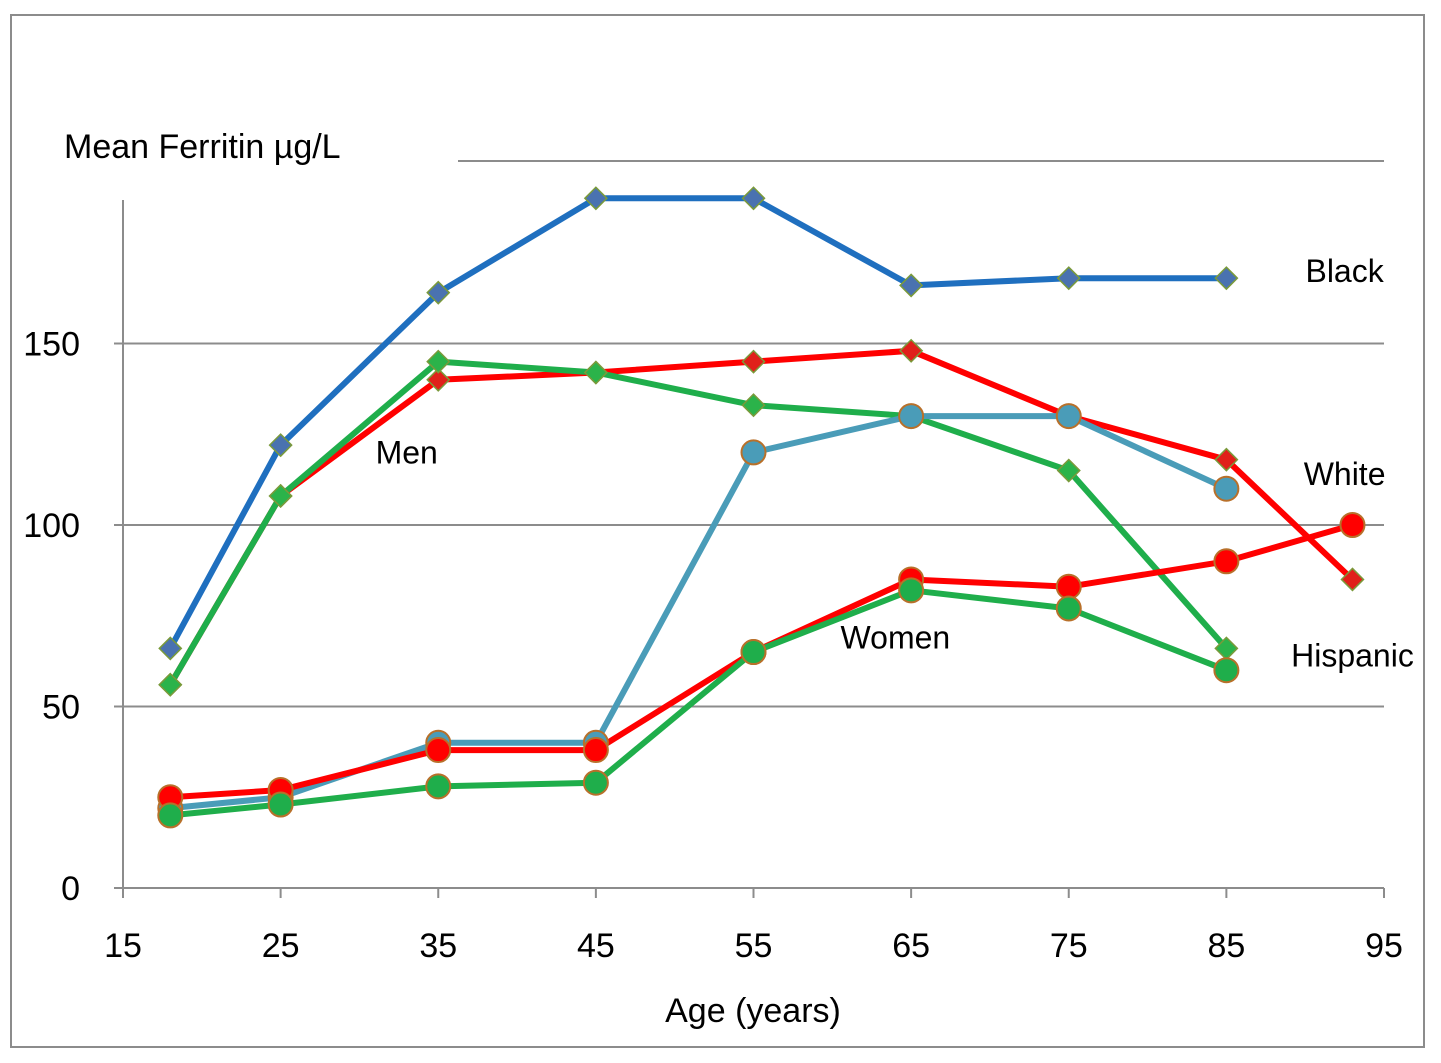  I want to click on x-tick-label-0: 15, so click(123, 946).